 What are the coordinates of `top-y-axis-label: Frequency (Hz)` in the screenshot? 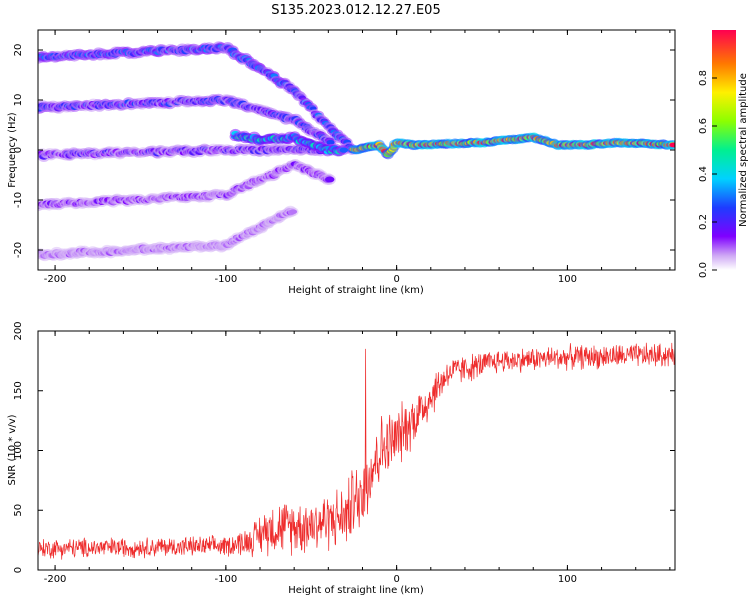 It's located at (12, 150).